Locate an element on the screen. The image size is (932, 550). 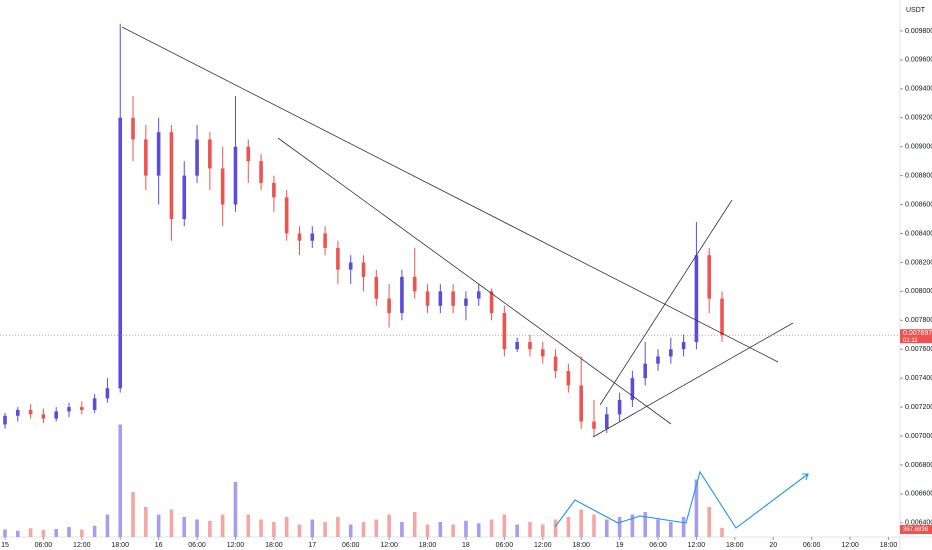
last-price-box is located at coordinates (916, 336).